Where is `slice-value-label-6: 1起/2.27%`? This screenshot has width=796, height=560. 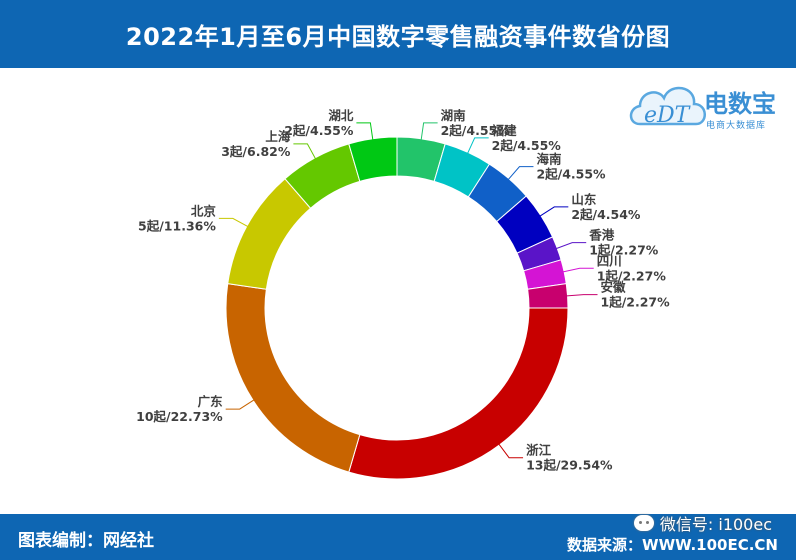
slice-value-label-6: 1起/2.27% is located at coordinates (636, 302).